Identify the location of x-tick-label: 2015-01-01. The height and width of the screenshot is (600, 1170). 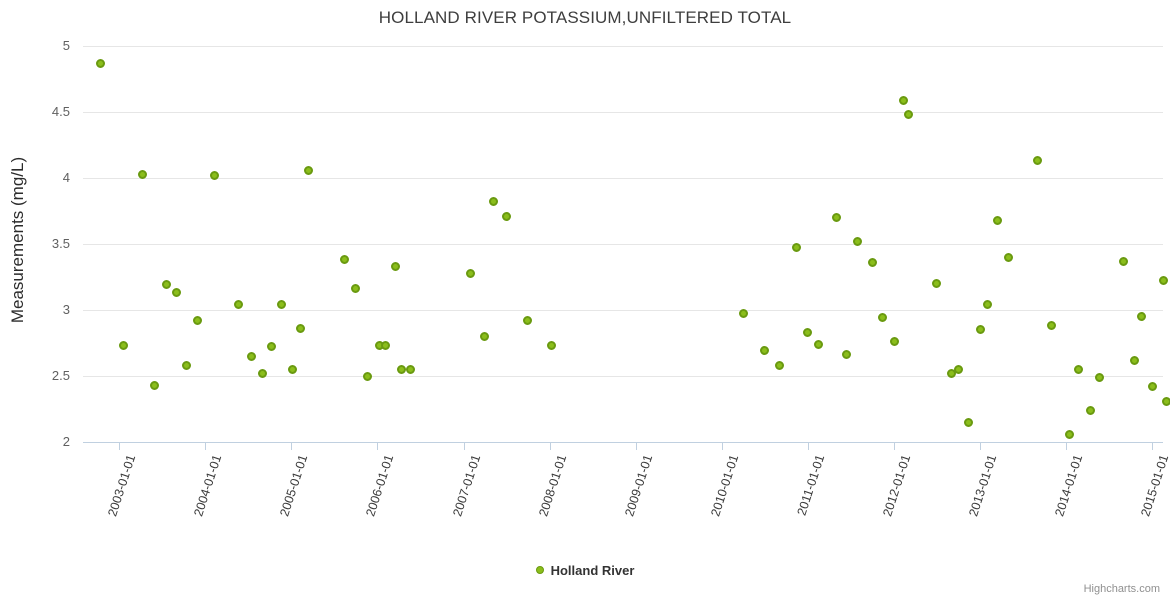
(1154, 486).